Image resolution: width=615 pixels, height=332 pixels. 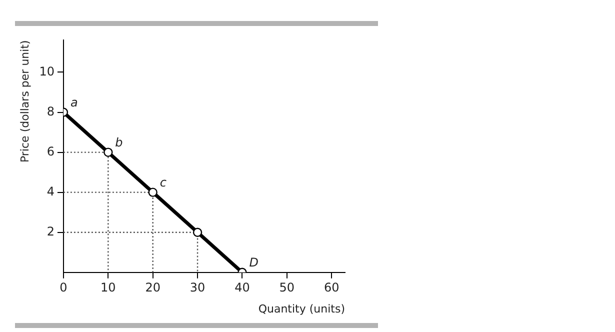 I want to click on annotation: D, so click(x=253, y=263).